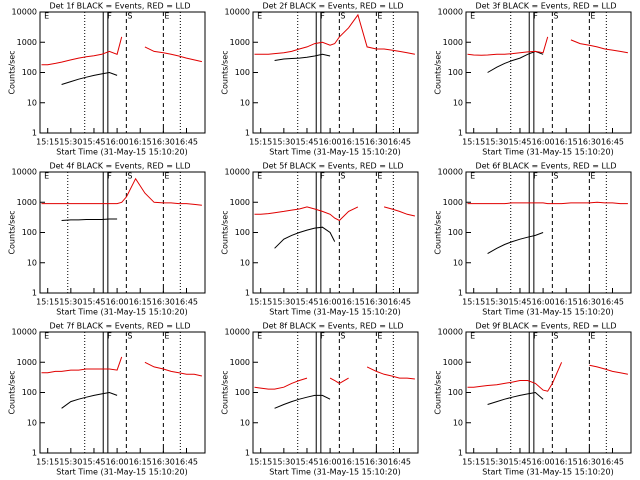 This screenshot has width=640, height=480. I want to click on panel-title: Det 2f BLACK = Events, RED = LLD, so click(332, 6).